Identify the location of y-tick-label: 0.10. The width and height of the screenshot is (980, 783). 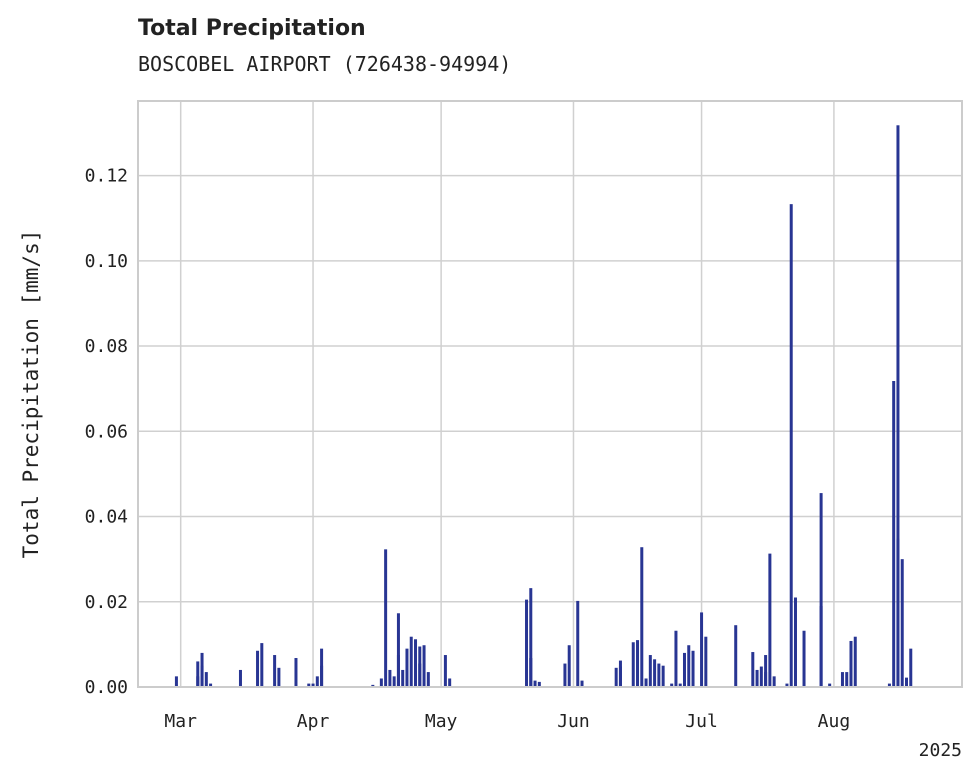
(106, 261).